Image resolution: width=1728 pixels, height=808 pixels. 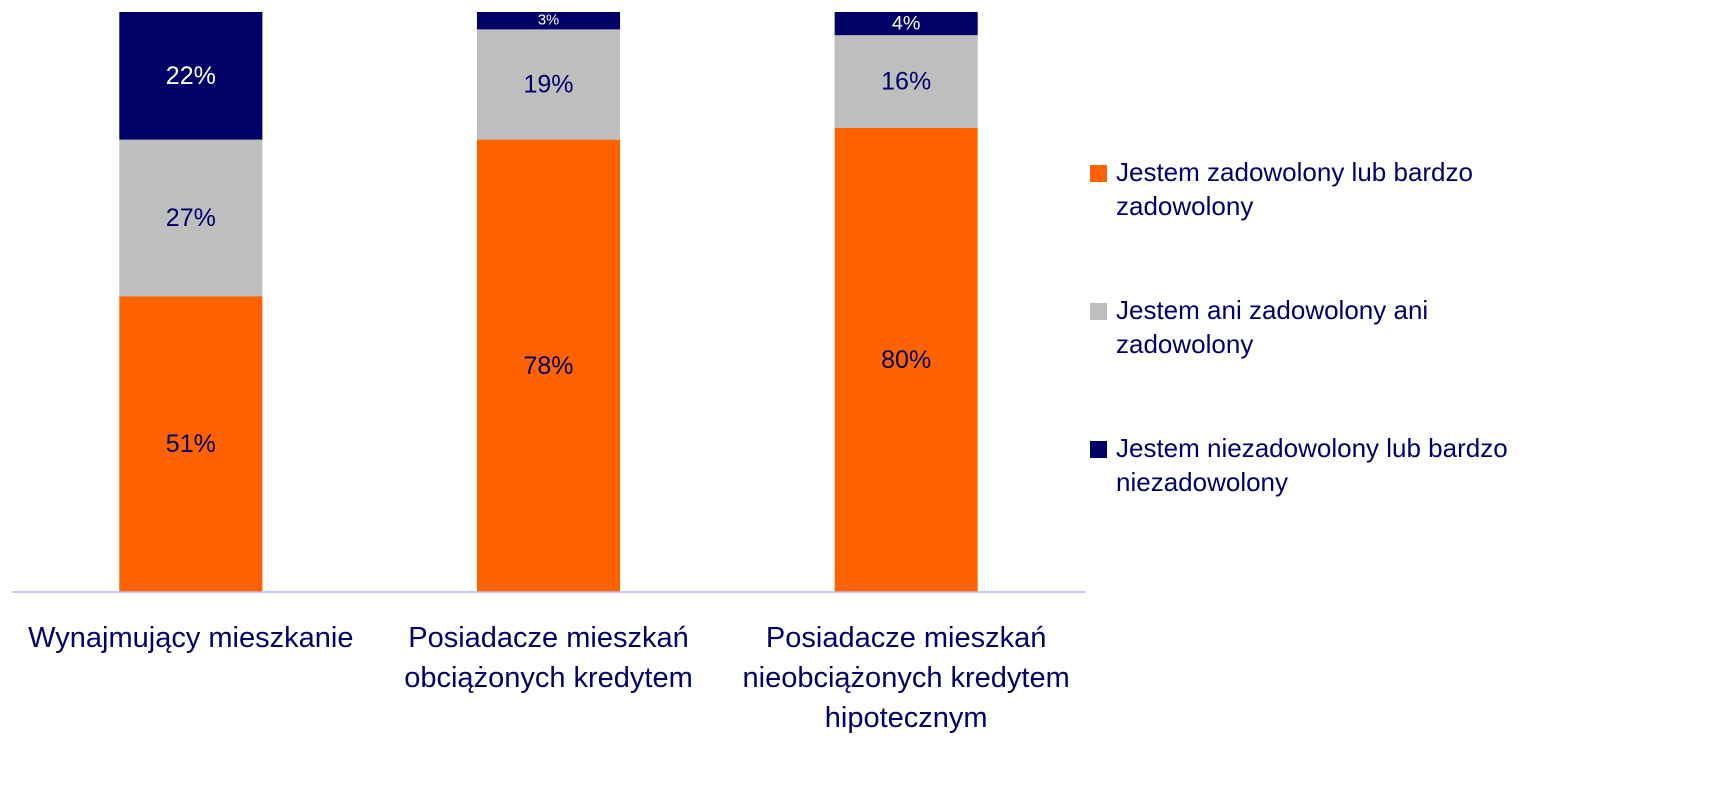 I want to click on value-label: 3%, so click(x=548, y=21).